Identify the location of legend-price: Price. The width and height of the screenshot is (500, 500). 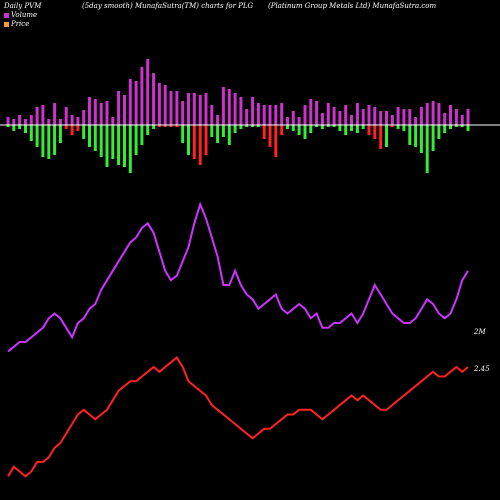
(16, 24).